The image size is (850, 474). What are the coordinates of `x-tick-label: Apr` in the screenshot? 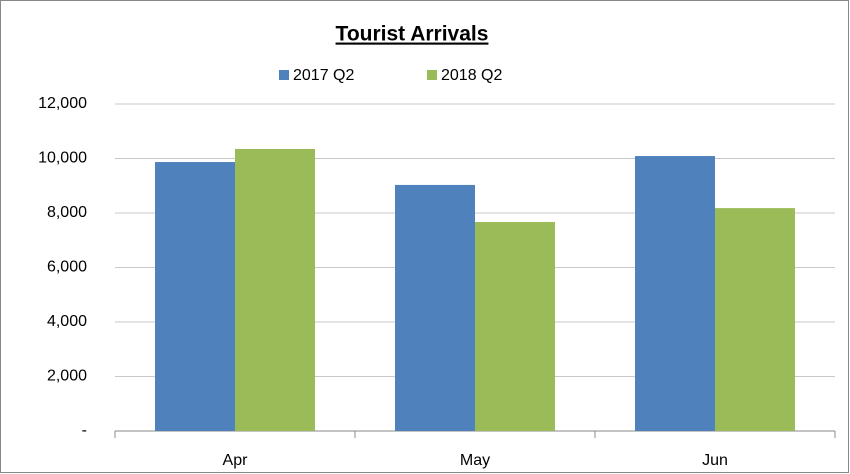 It's located at (236, 460).